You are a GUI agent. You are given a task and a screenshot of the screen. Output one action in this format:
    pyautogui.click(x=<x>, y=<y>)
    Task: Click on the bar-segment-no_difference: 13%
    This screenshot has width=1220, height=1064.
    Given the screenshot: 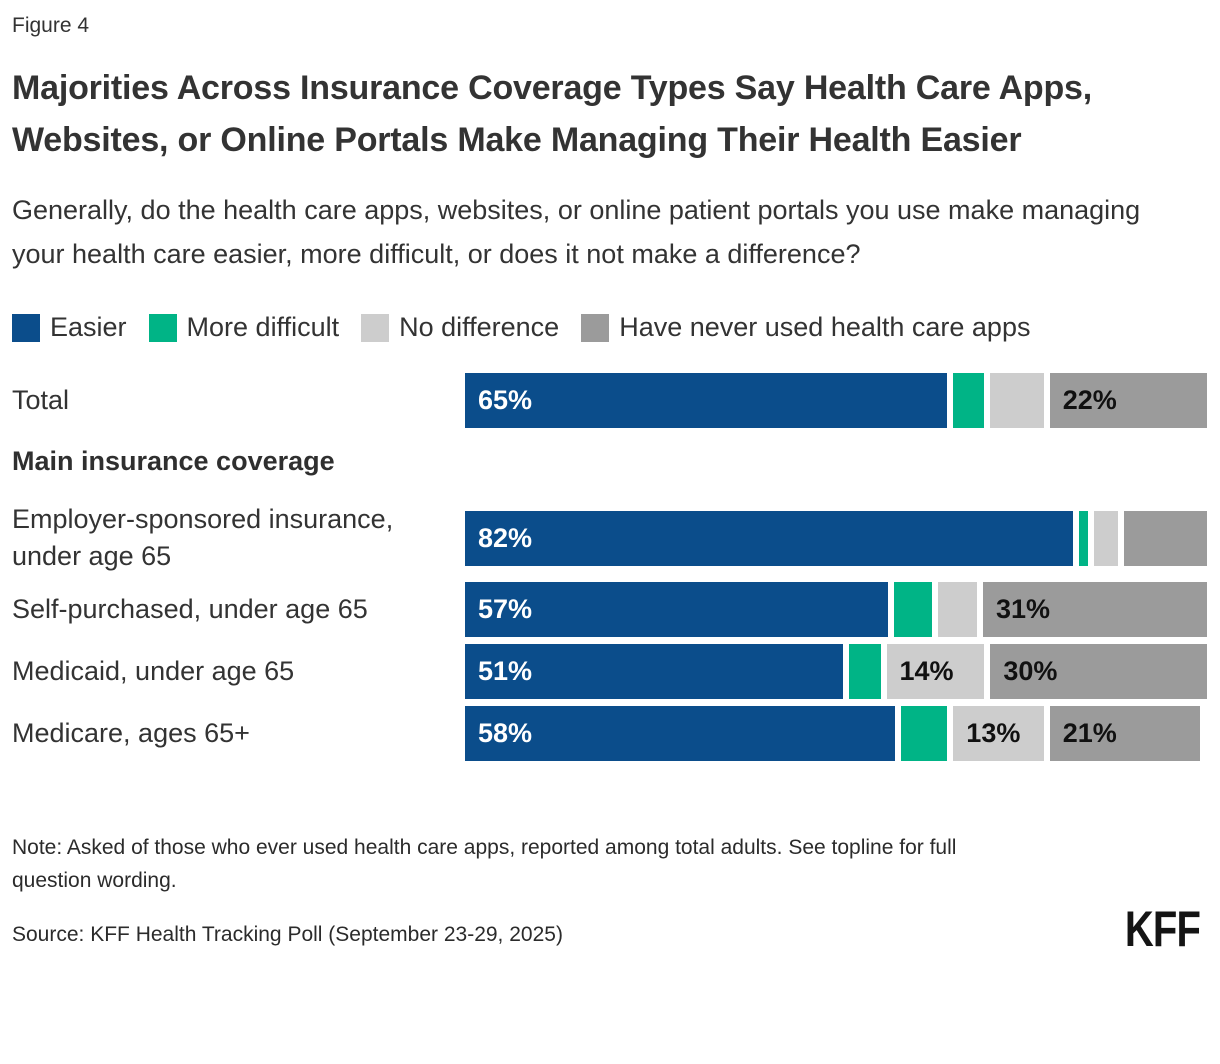 What is the action you would take?
    pyautogui.click(x=995, y=733)
    